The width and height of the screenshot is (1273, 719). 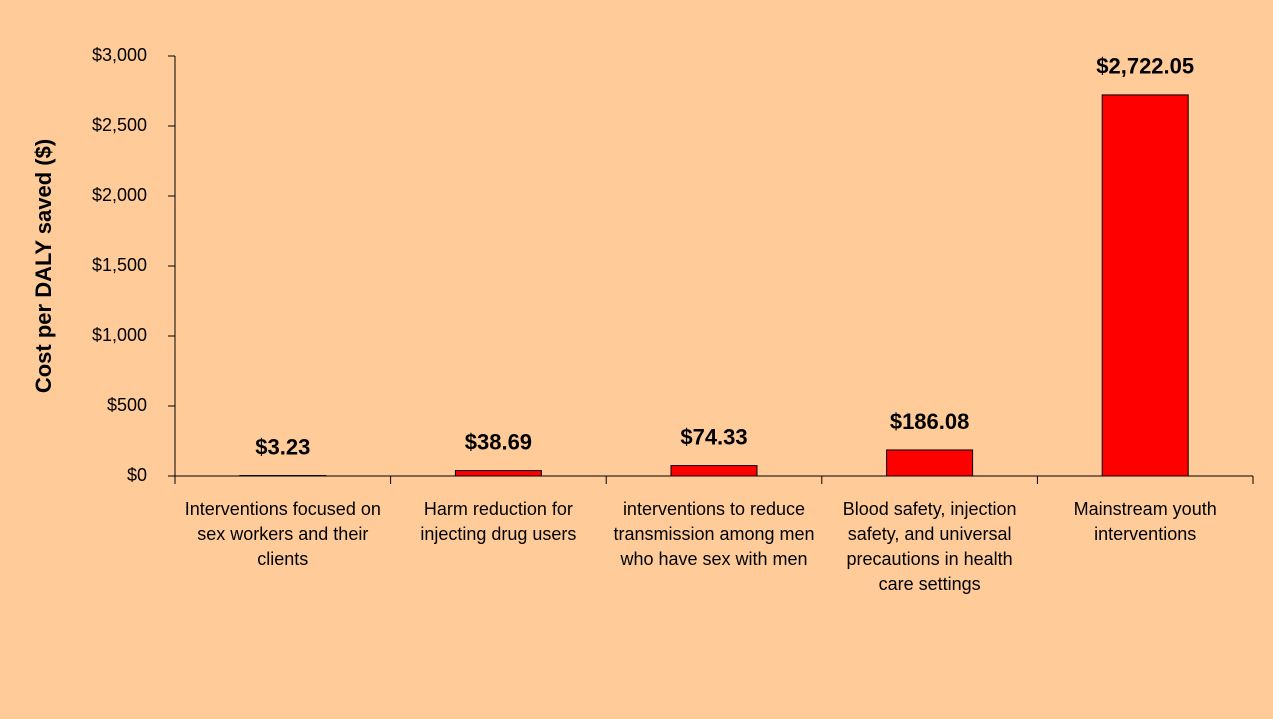 I want to click on value-label: $3.23, so click(x=282, y=446).